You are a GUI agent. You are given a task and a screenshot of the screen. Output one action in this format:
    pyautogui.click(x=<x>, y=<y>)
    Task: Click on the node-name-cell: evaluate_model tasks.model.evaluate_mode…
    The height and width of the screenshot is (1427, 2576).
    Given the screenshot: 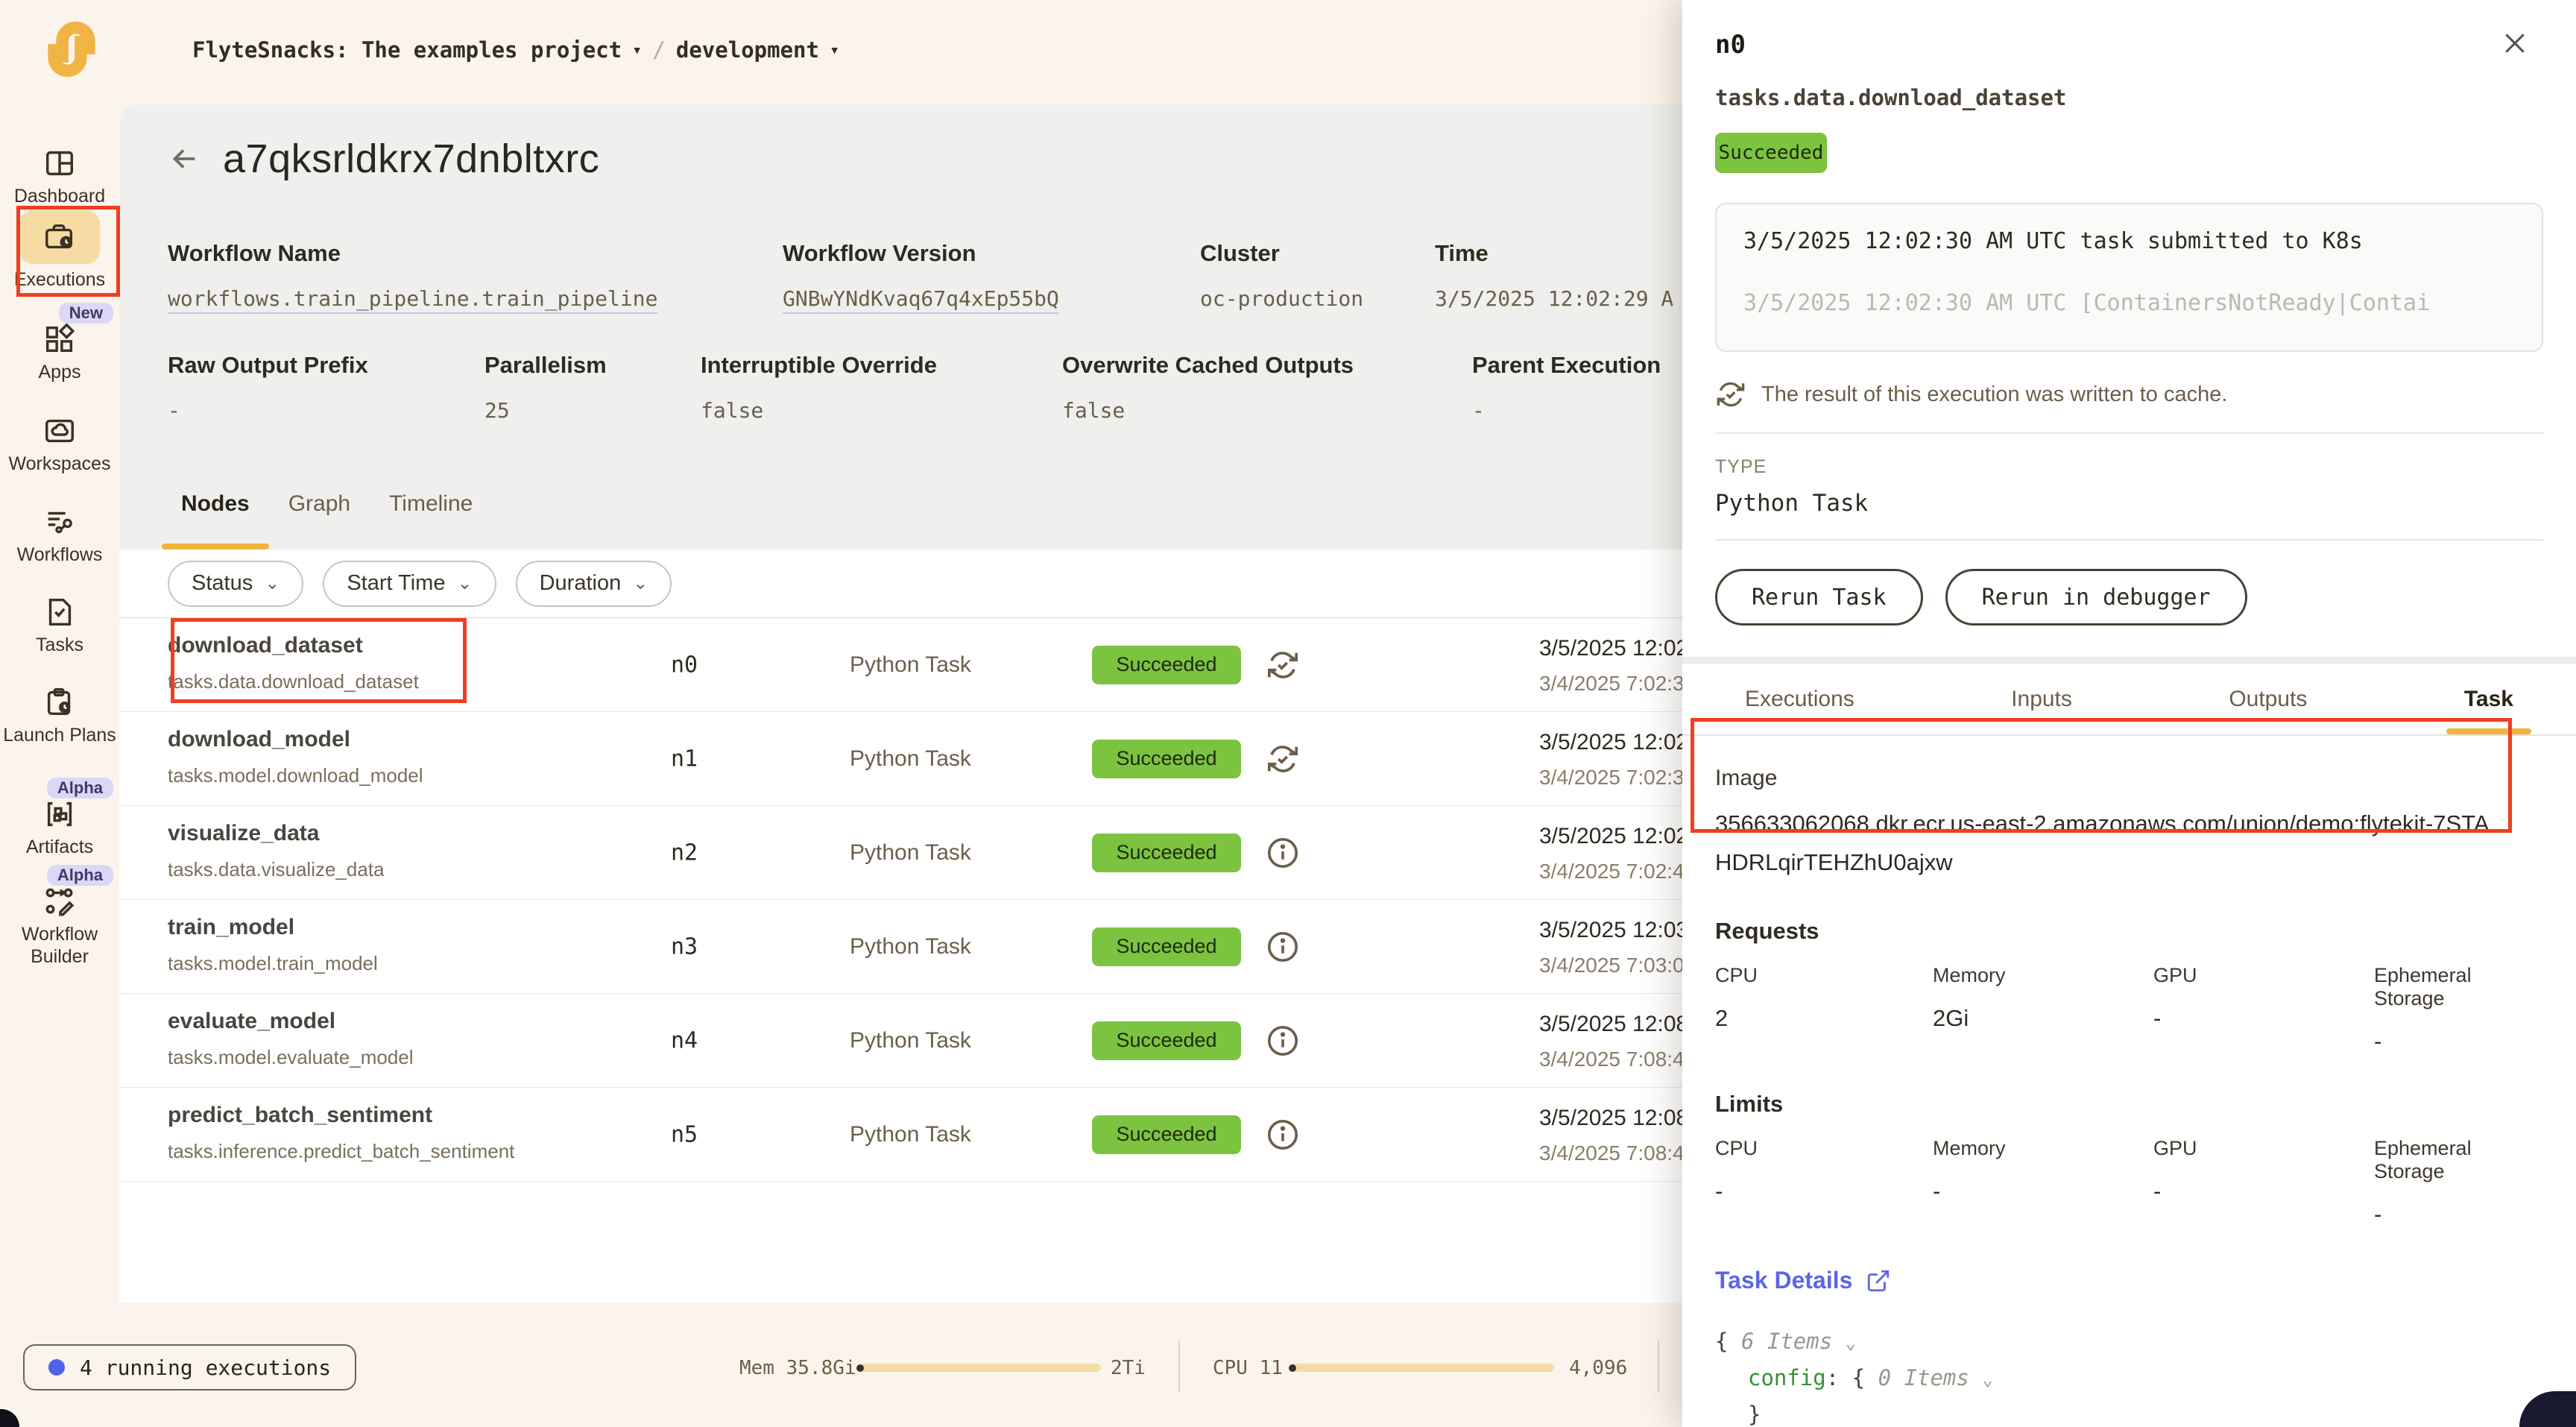 What is the action you would take?
    pyautogui.click(x=291, y=1039)
    